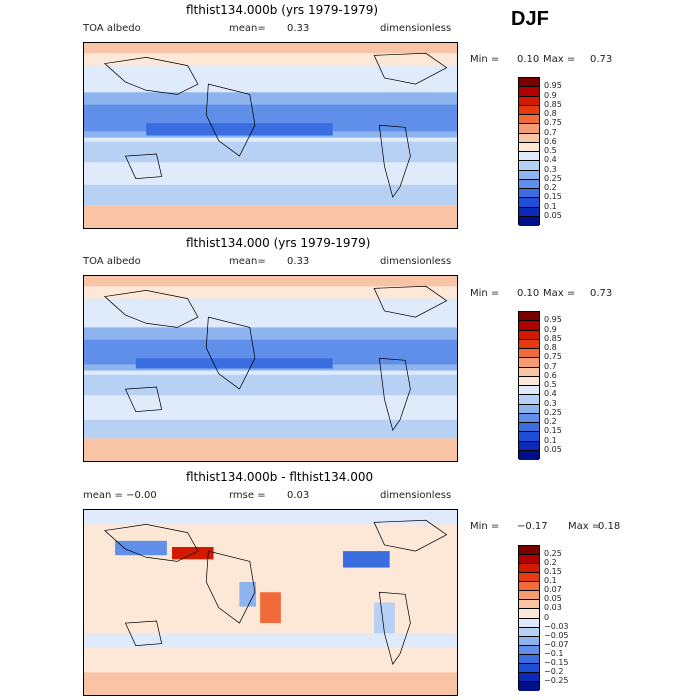 This screenshot has width=700, height=700. I want to click on panel-1-mean-value: 0.33, so click(298, 28).